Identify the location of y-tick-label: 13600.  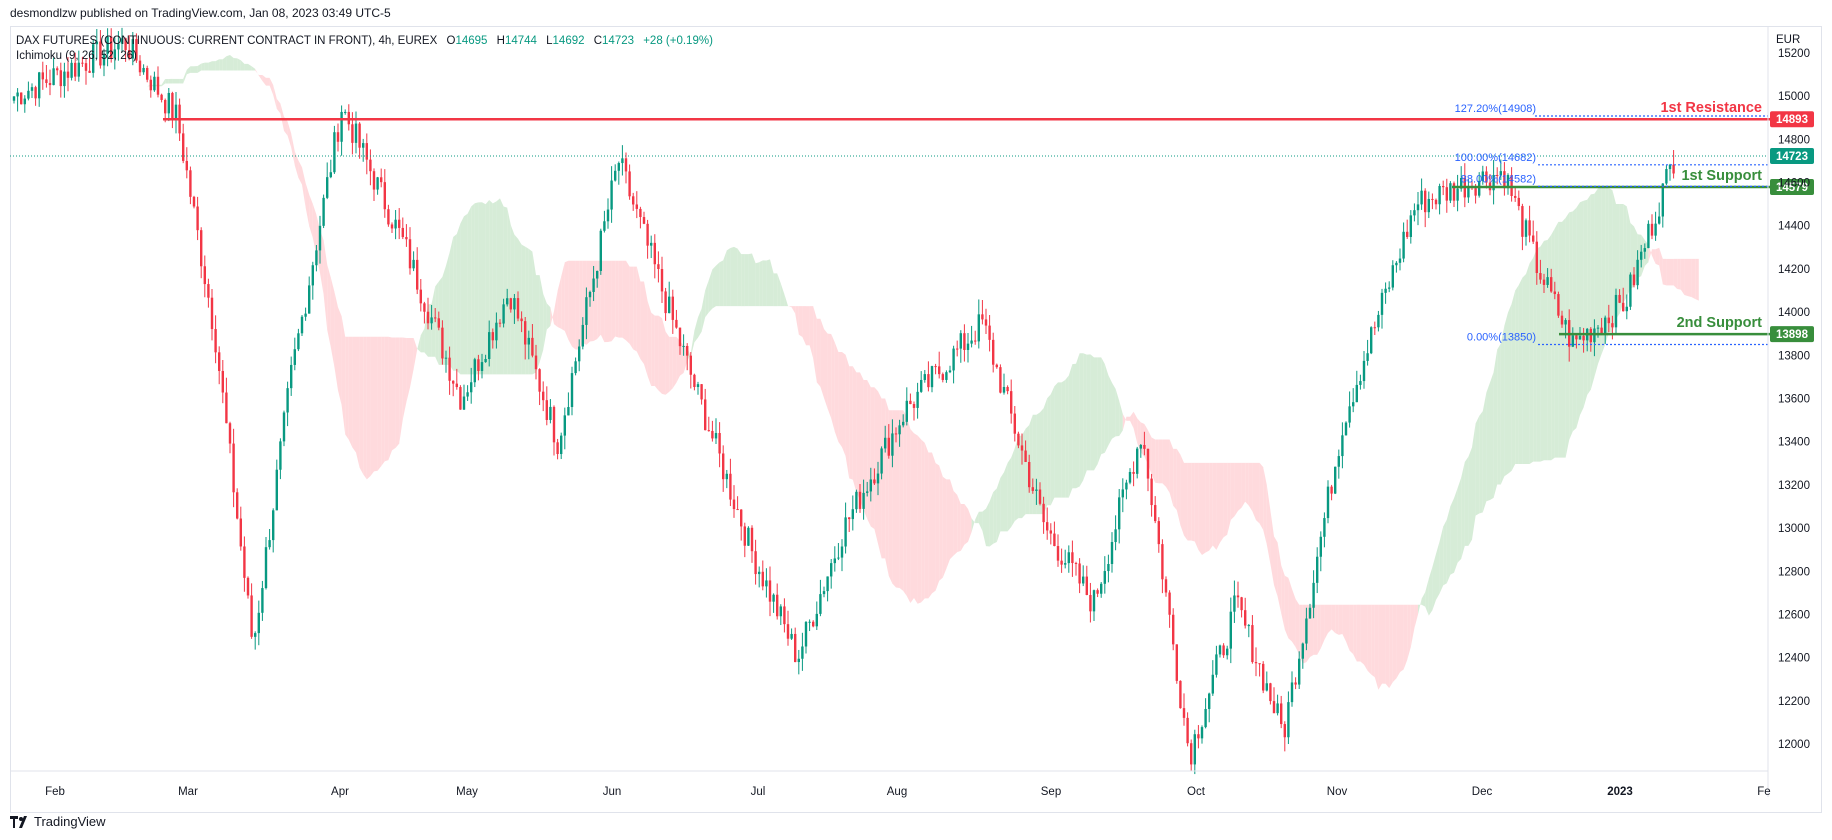
(1794, 400).